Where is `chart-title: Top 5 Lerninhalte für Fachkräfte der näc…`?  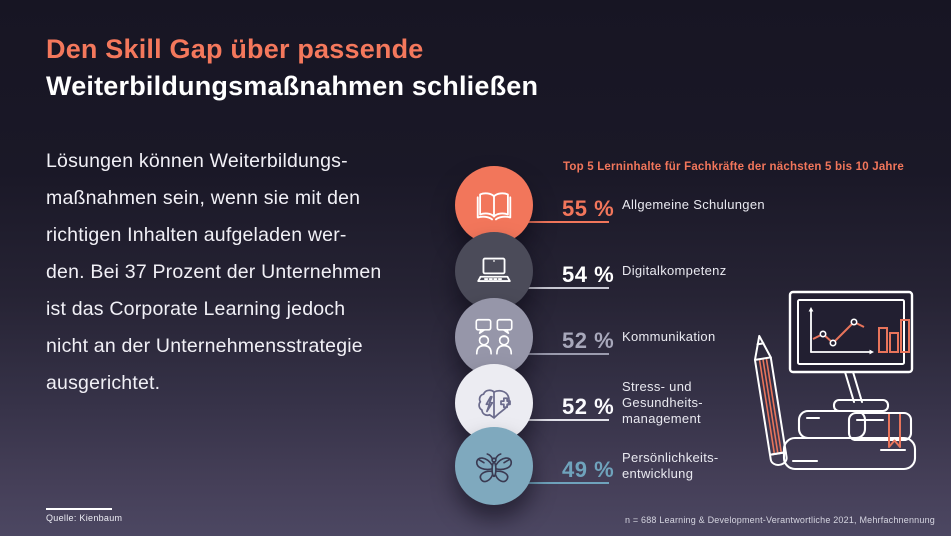 chart-title: Top 5 Lerninhalte für Fachkräfte der näc… is located at coordinates (733, 167).